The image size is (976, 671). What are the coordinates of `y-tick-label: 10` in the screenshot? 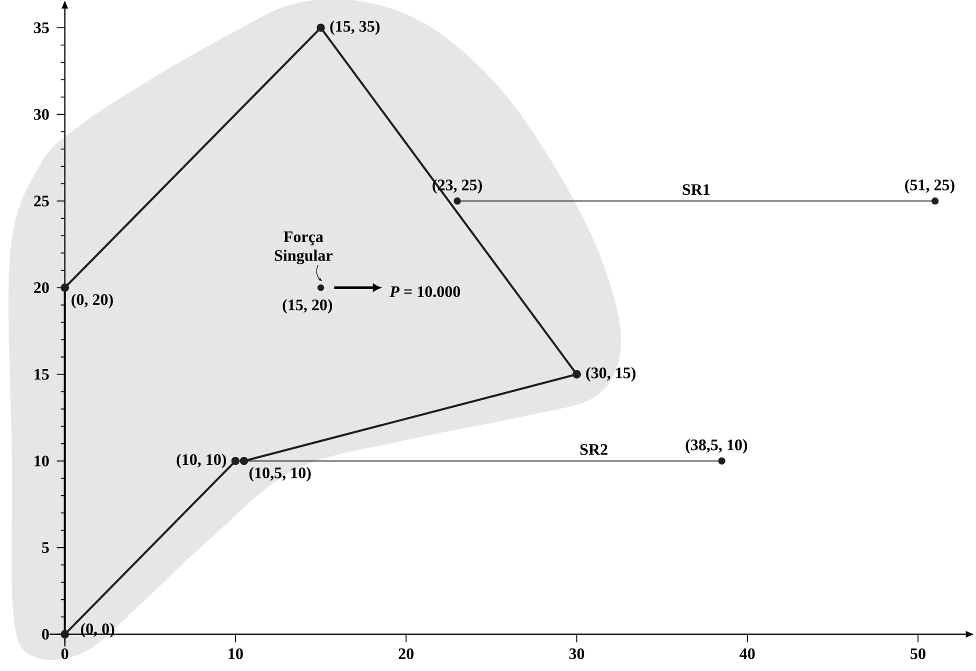 It's located at (41, 461).